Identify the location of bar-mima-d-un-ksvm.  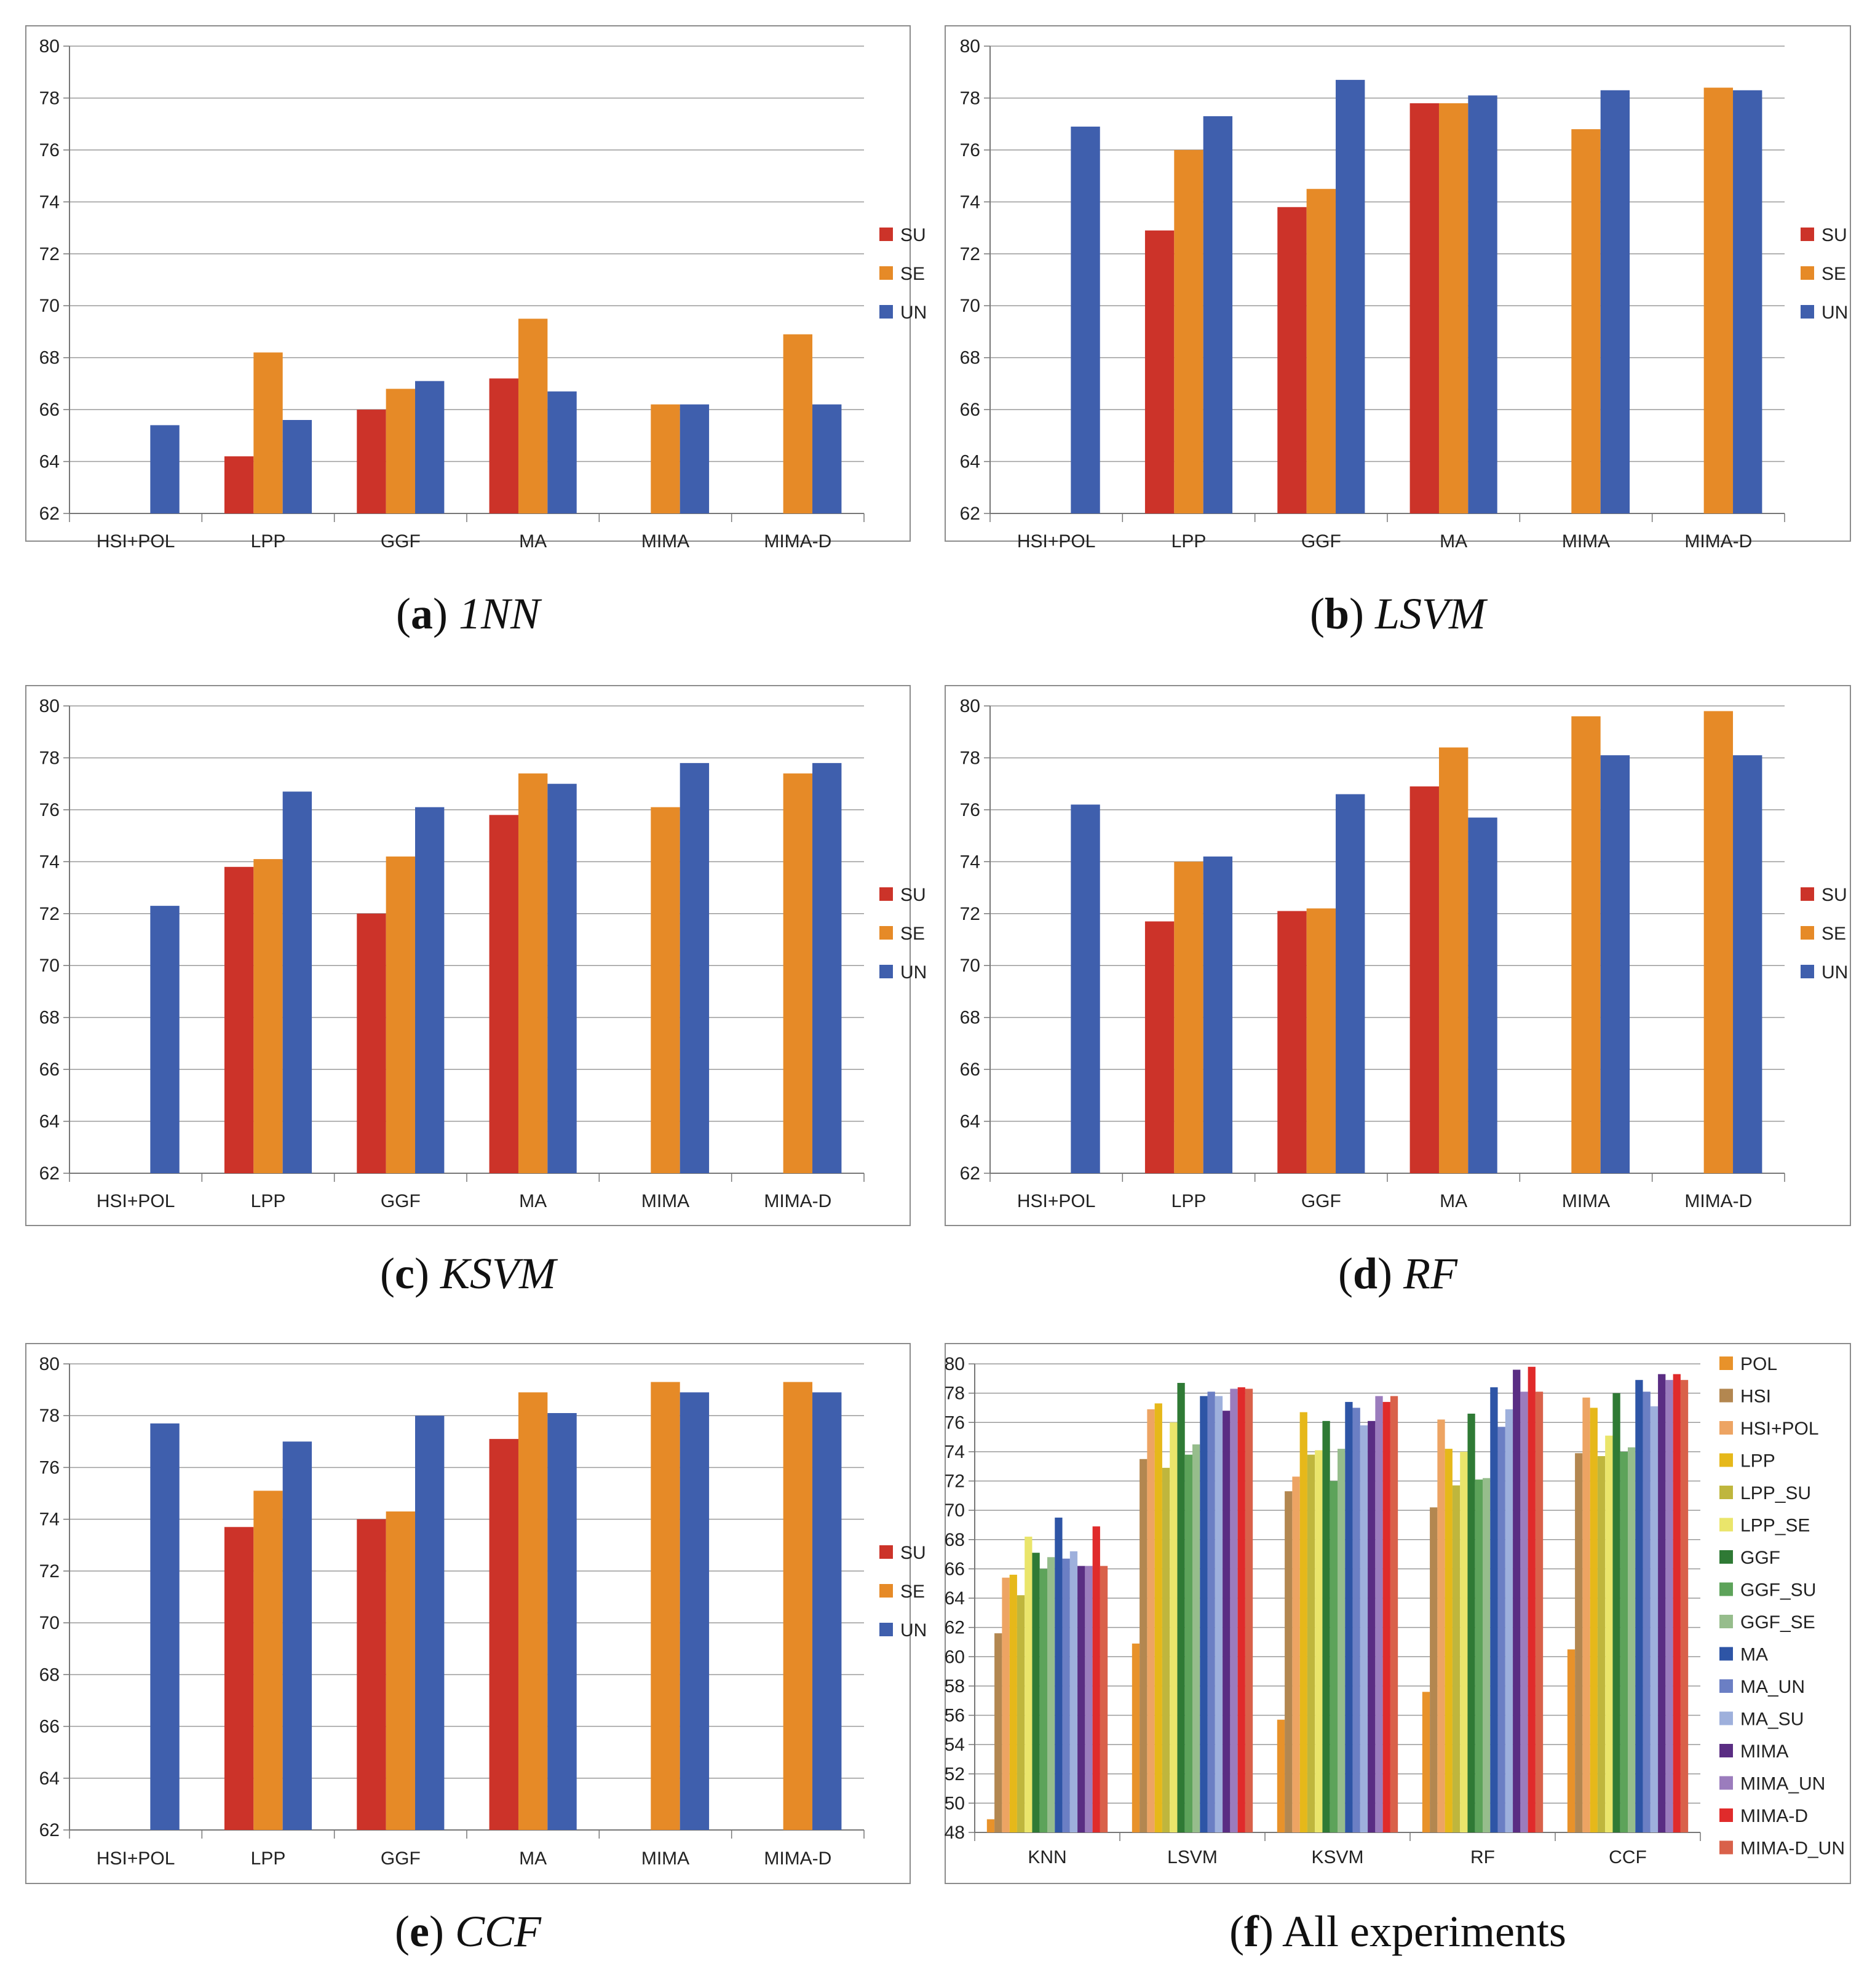
(1394, 1614).